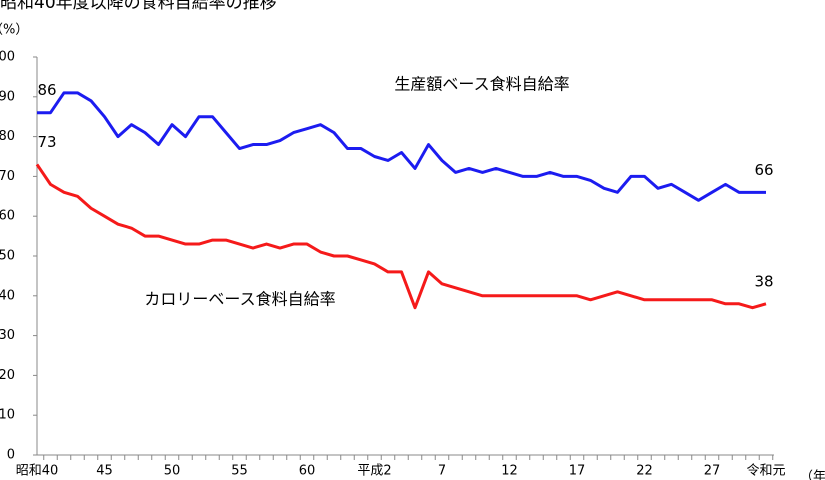  I want to click on y-tick-label: 60, so click(7, 216).